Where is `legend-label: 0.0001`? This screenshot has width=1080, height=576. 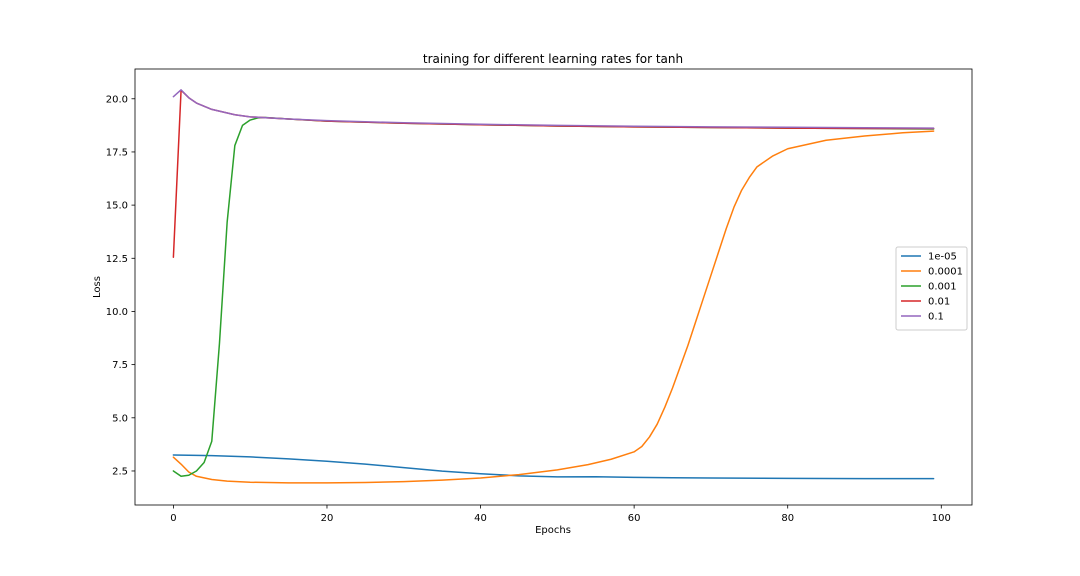
legend-label: 0.0001 is located at coordinates (945, 272).